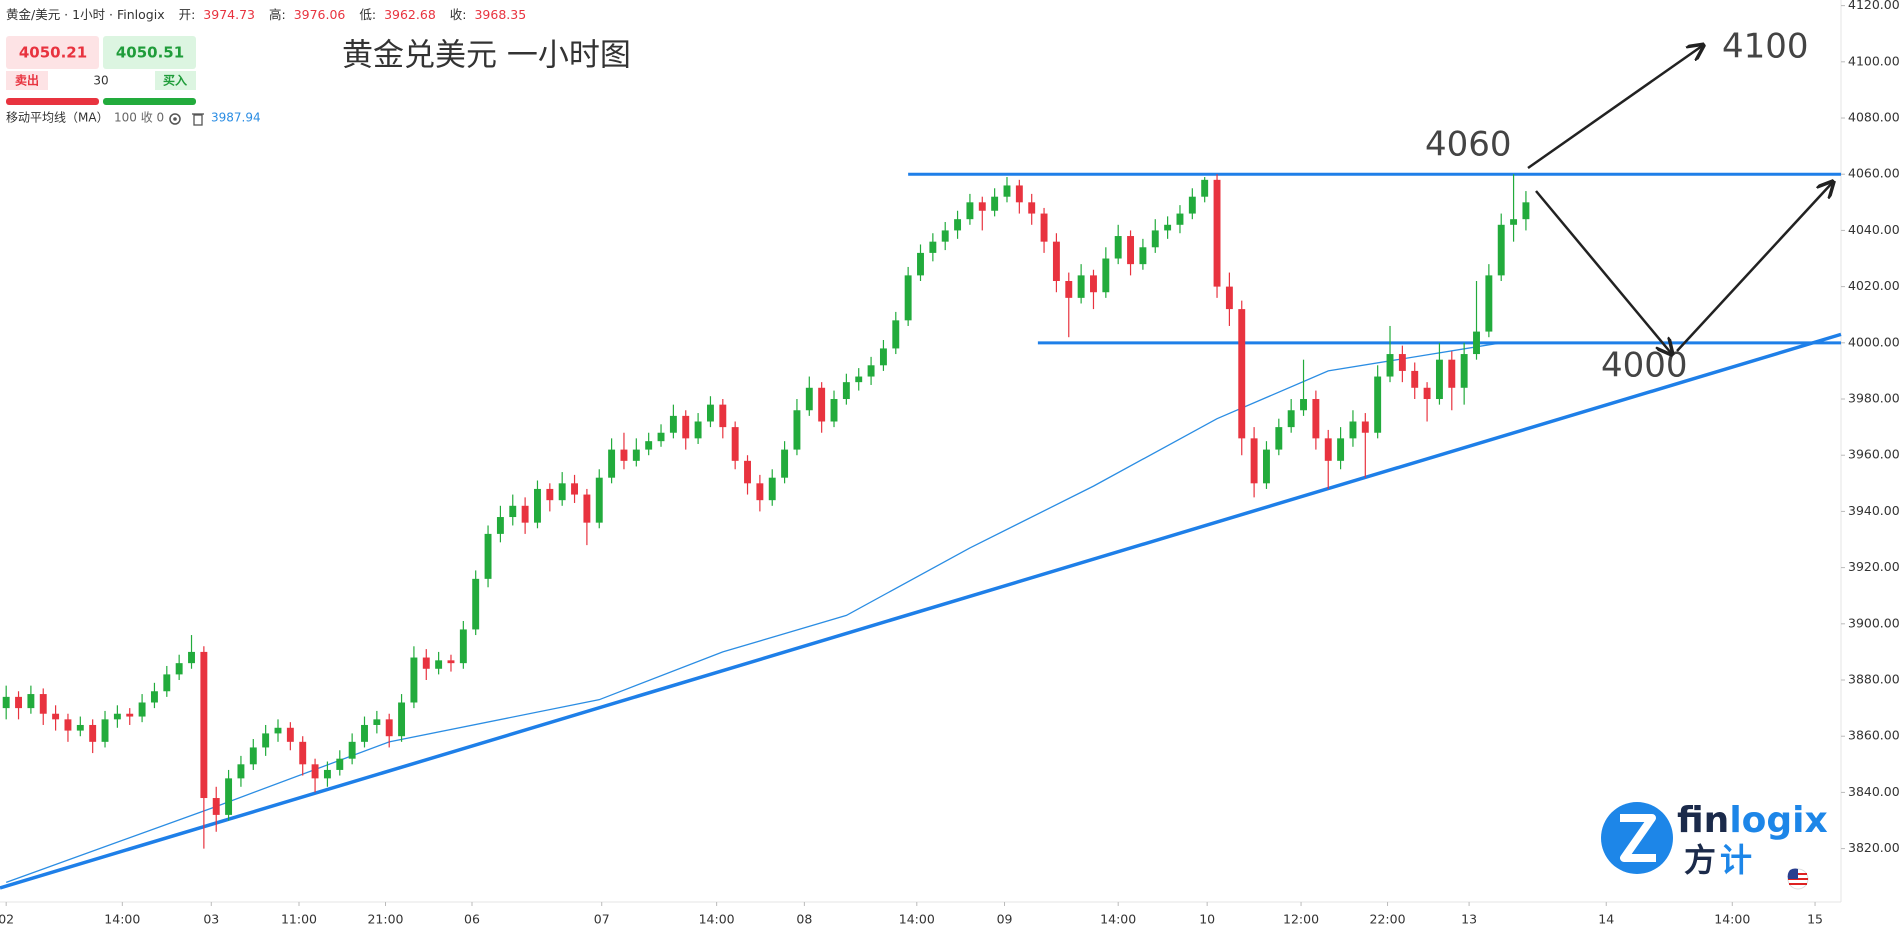  I want to click on settings-icon, so click(175, 119).